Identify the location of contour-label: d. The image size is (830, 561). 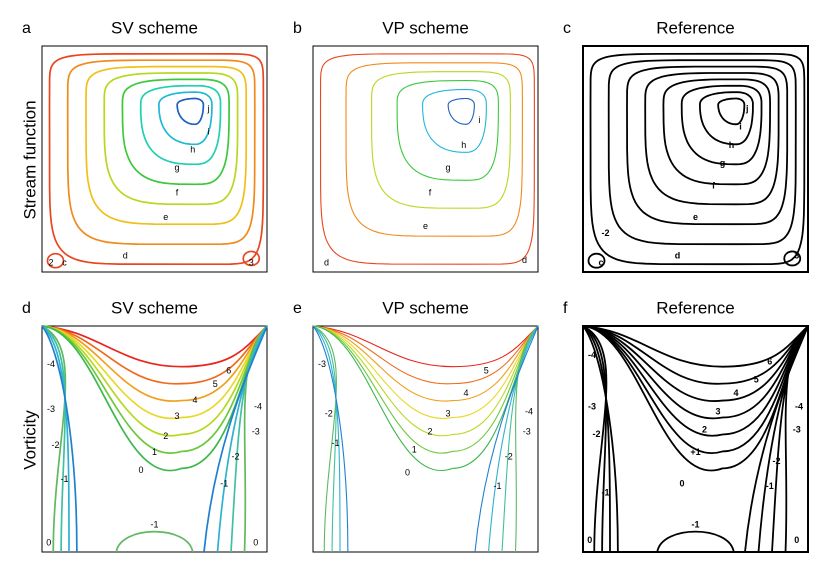
(678, 256).